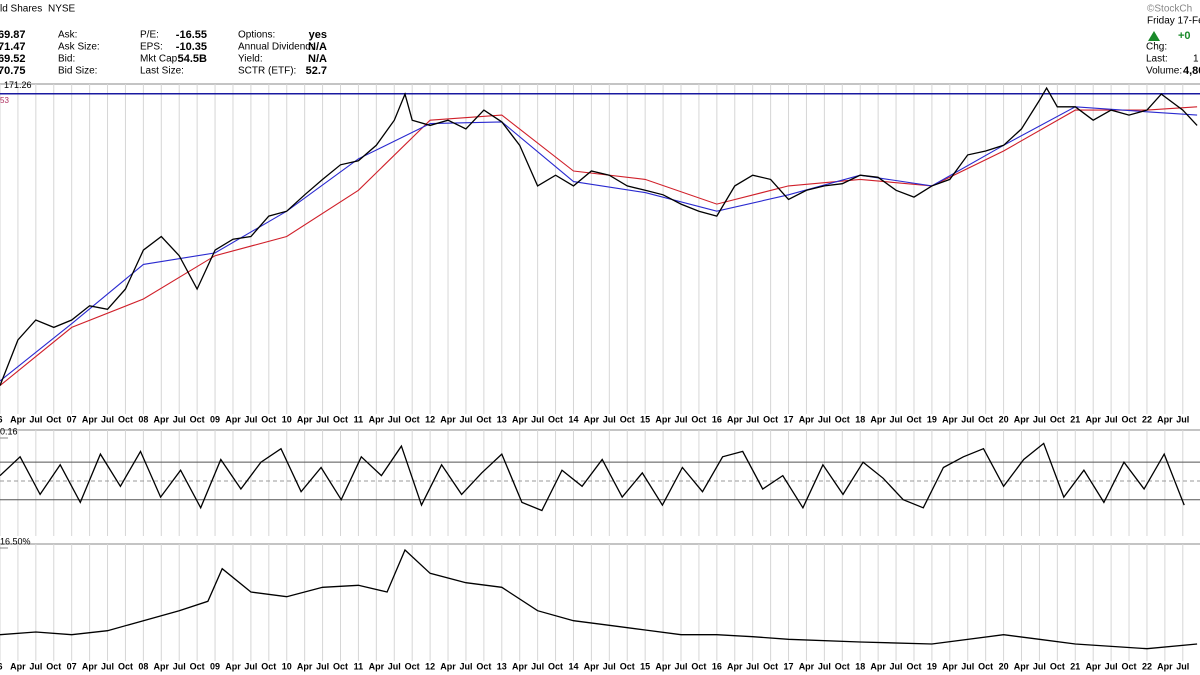  What do you see at coordinates (316, 71) in the screenshot?
I see `quote-value: 52.7` at bounding box center [316, 71].